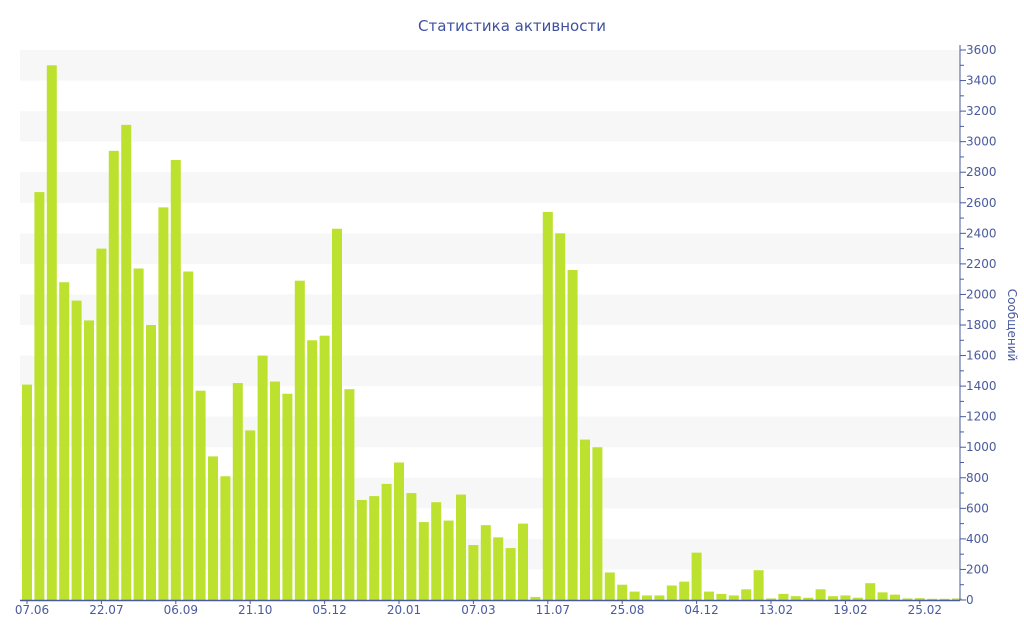  Describe the element at coordinates (977, 539) in the screenshot. I see `y-tick-label: 400` at that location.